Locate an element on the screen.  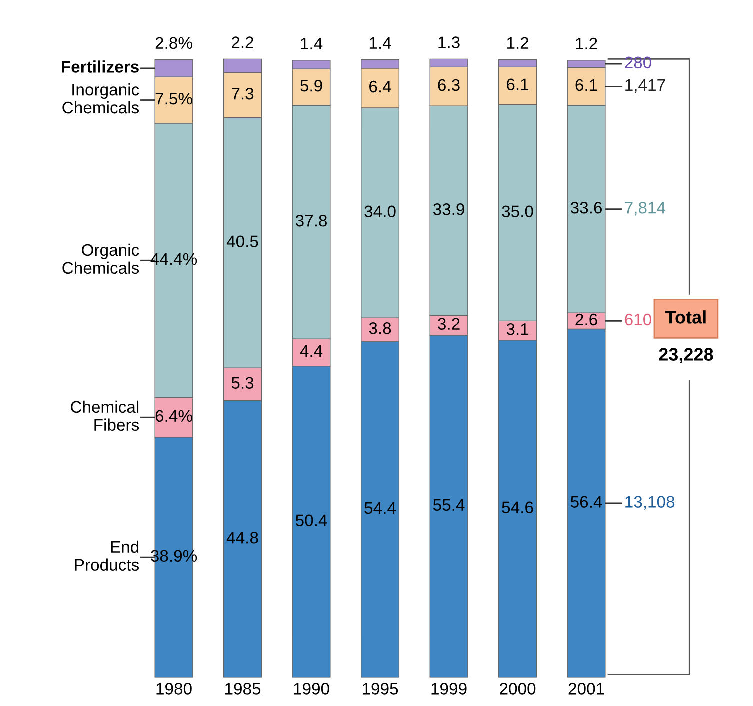
data-label: 54.4 is located at coordinates (380, 508).